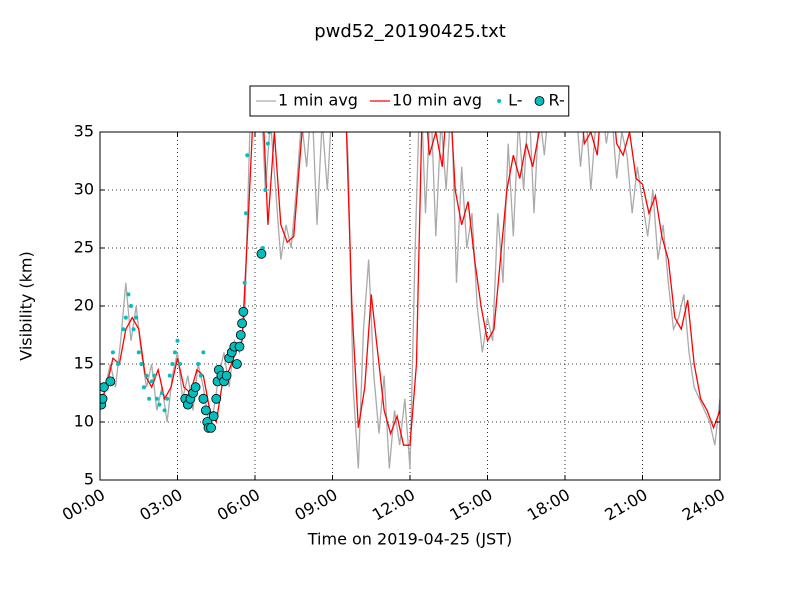 The height and width of the screenshot is (600, 800). What do you see at coordinates (160, 505) in the screenshot?
I see `x-tick-label: 03:00` at bounding box center [160, 505].